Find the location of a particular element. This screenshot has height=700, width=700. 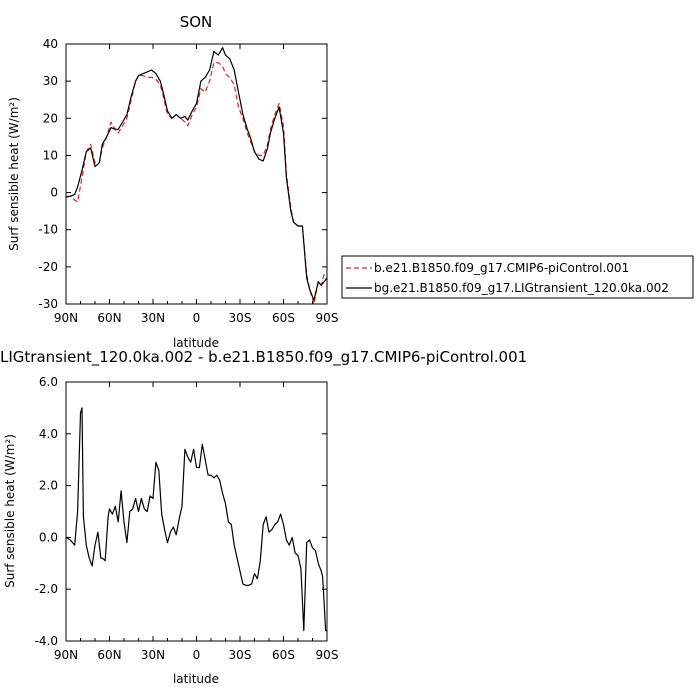

bottom-chart-ylabel: Surf sensible heat (W/m²) is located at coordinates (10, 511).